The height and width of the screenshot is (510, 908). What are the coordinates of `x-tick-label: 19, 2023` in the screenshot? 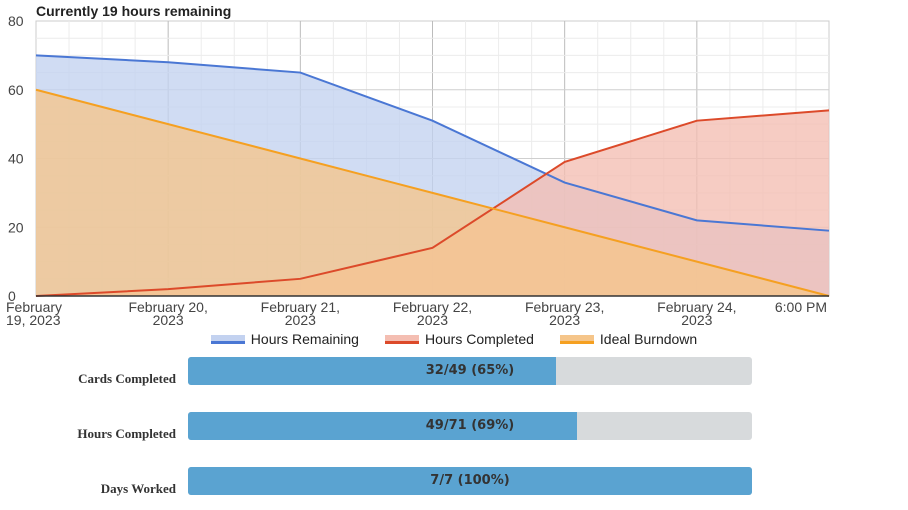 It's located at (33, 320).